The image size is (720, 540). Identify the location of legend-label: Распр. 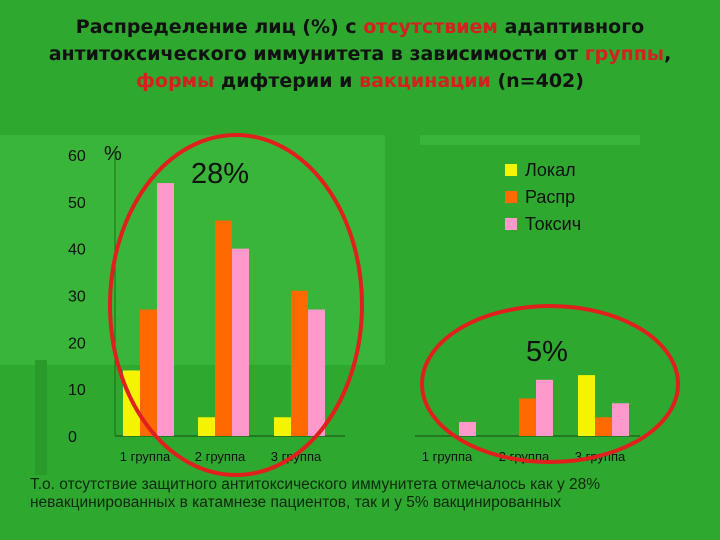
(550, 197).